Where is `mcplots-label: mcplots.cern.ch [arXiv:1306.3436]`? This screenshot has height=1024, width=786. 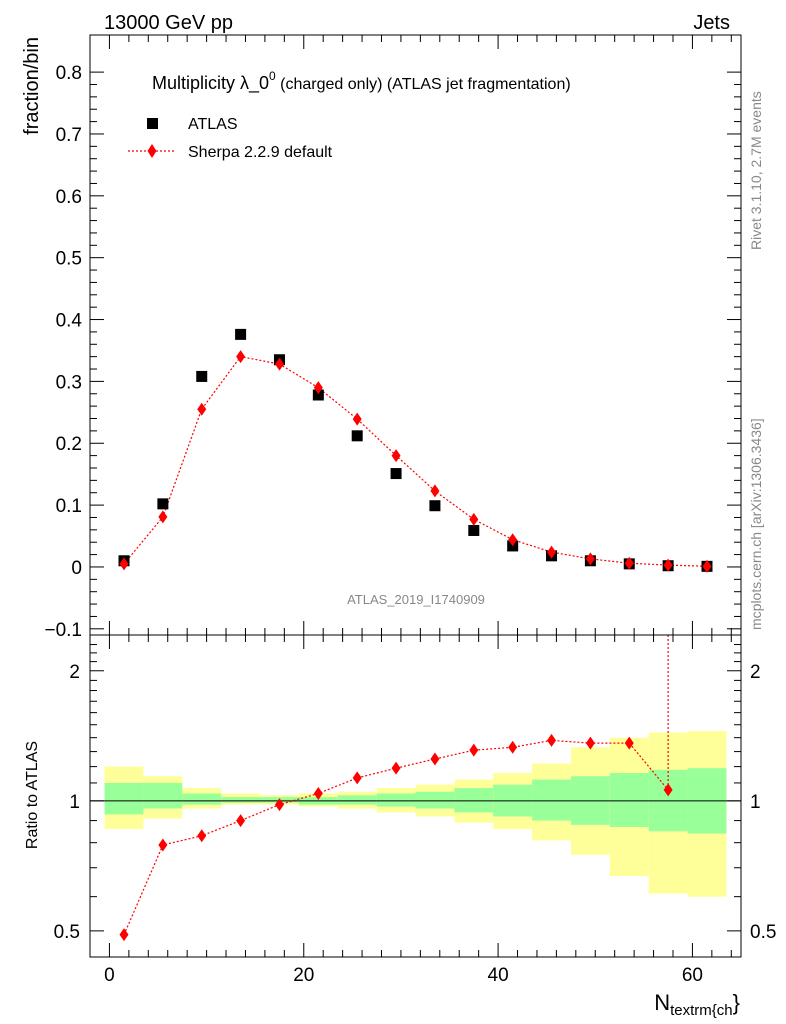
mcplots-label: mcplots.cern.ch [arXiv:1306.3436] is located at coordinates (756, 524).